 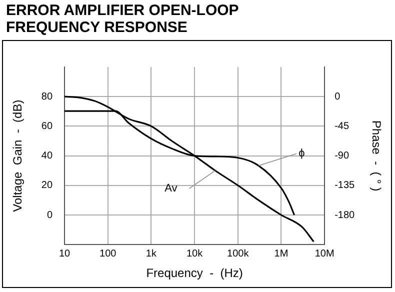 I want to click on y-tick-label: 80, so click(x=47, y=96).